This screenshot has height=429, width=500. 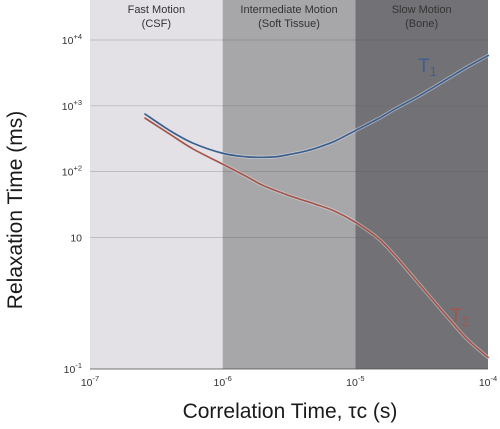 I want to click on x-tick-label-3: 10⁻⁴, so click(x=488, y=381).